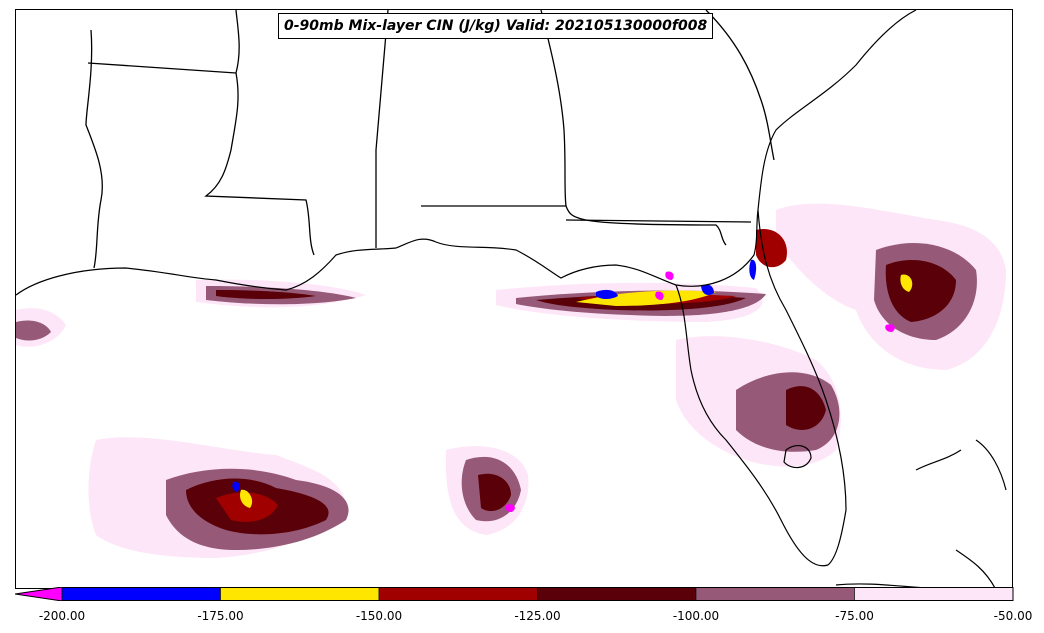 The width and height of the screenshot is (1044, 633). Describe the element at coordinates (237, 42) in the screenshot. I see `border-ar-ms` at that location.